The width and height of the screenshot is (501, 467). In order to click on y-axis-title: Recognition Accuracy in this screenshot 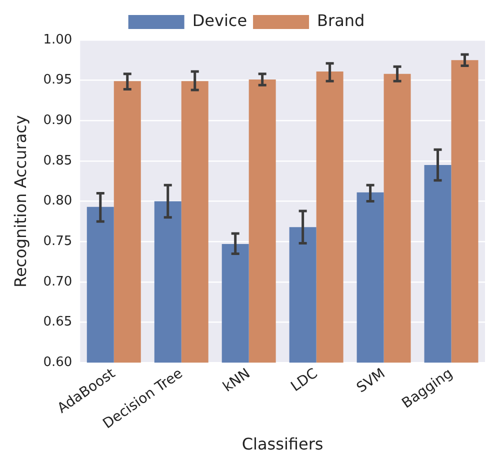, I will do `click(20, 201)`.